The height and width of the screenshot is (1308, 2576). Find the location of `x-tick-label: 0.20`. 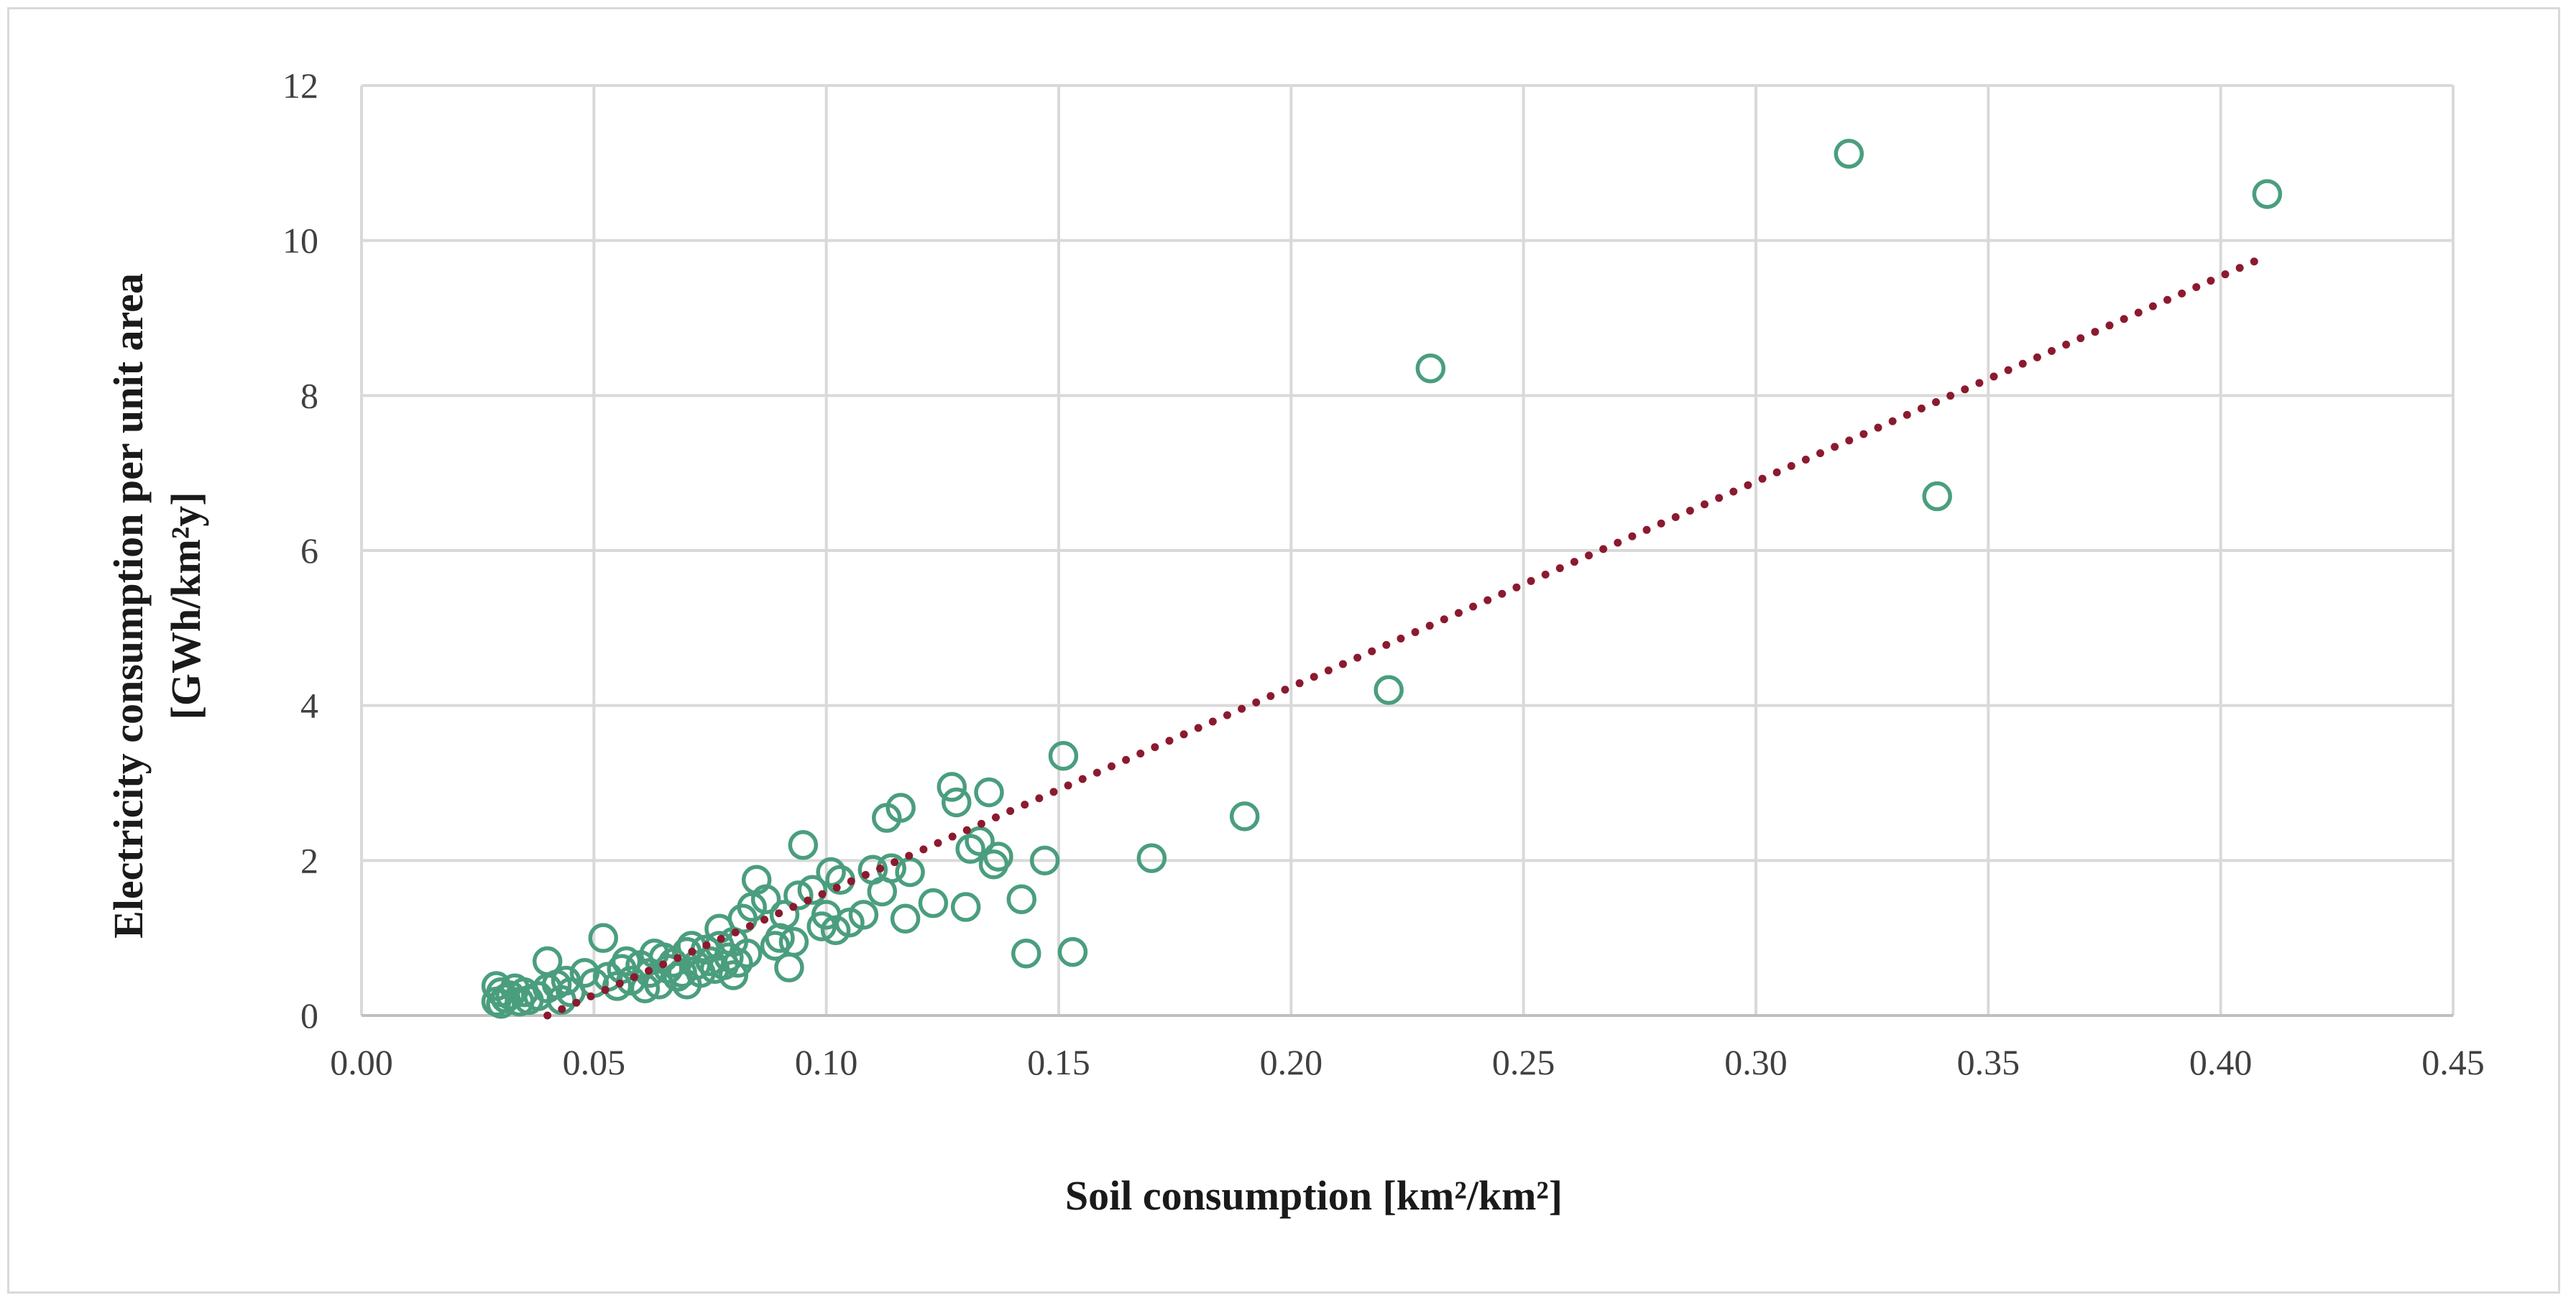

x-tick-label: 0.20 is located at coordinates (1291, 1062).